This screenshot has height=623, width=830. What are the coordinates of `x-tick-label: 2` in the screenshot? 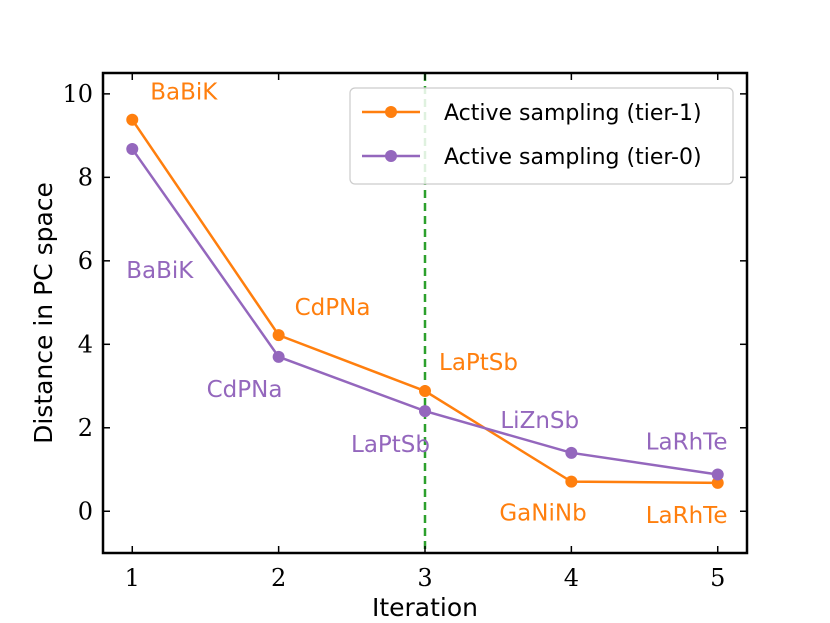 It's located at (278, 578).